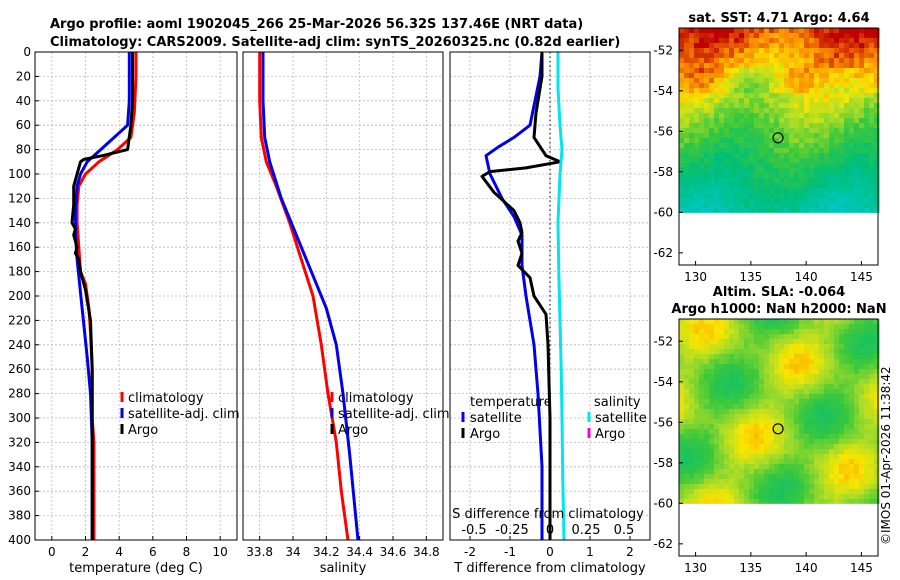  Describe the element at coordinates (663, 212) in the screenshot. I see `y-tick-label: -60` at that location.